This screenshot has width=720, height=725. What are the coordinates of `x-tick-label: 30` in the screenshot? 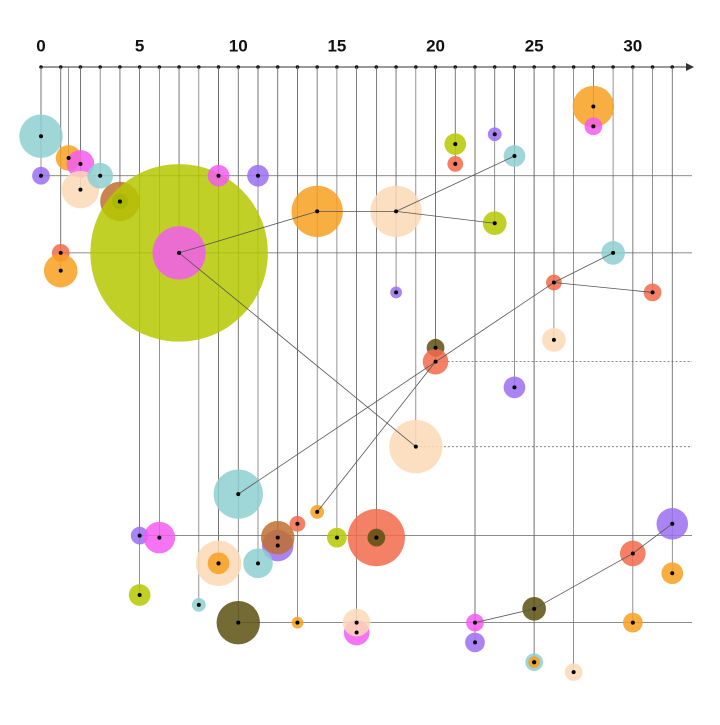 It's located at (632, 45).